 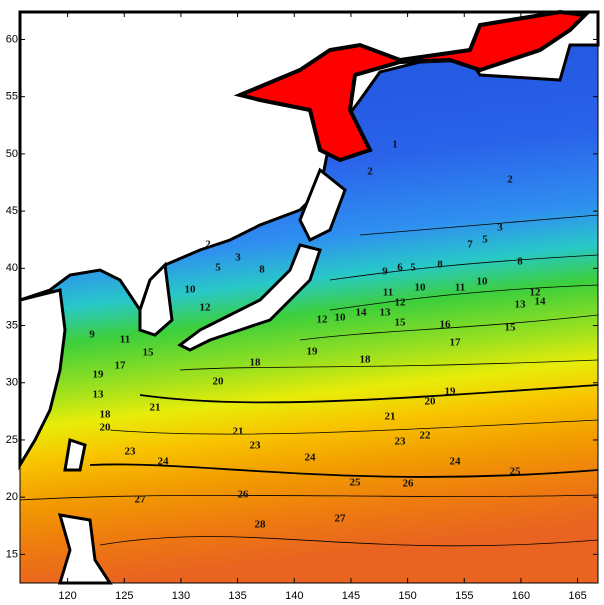 I want to click on x-tick-label: 135, so click(x=237, y=596).